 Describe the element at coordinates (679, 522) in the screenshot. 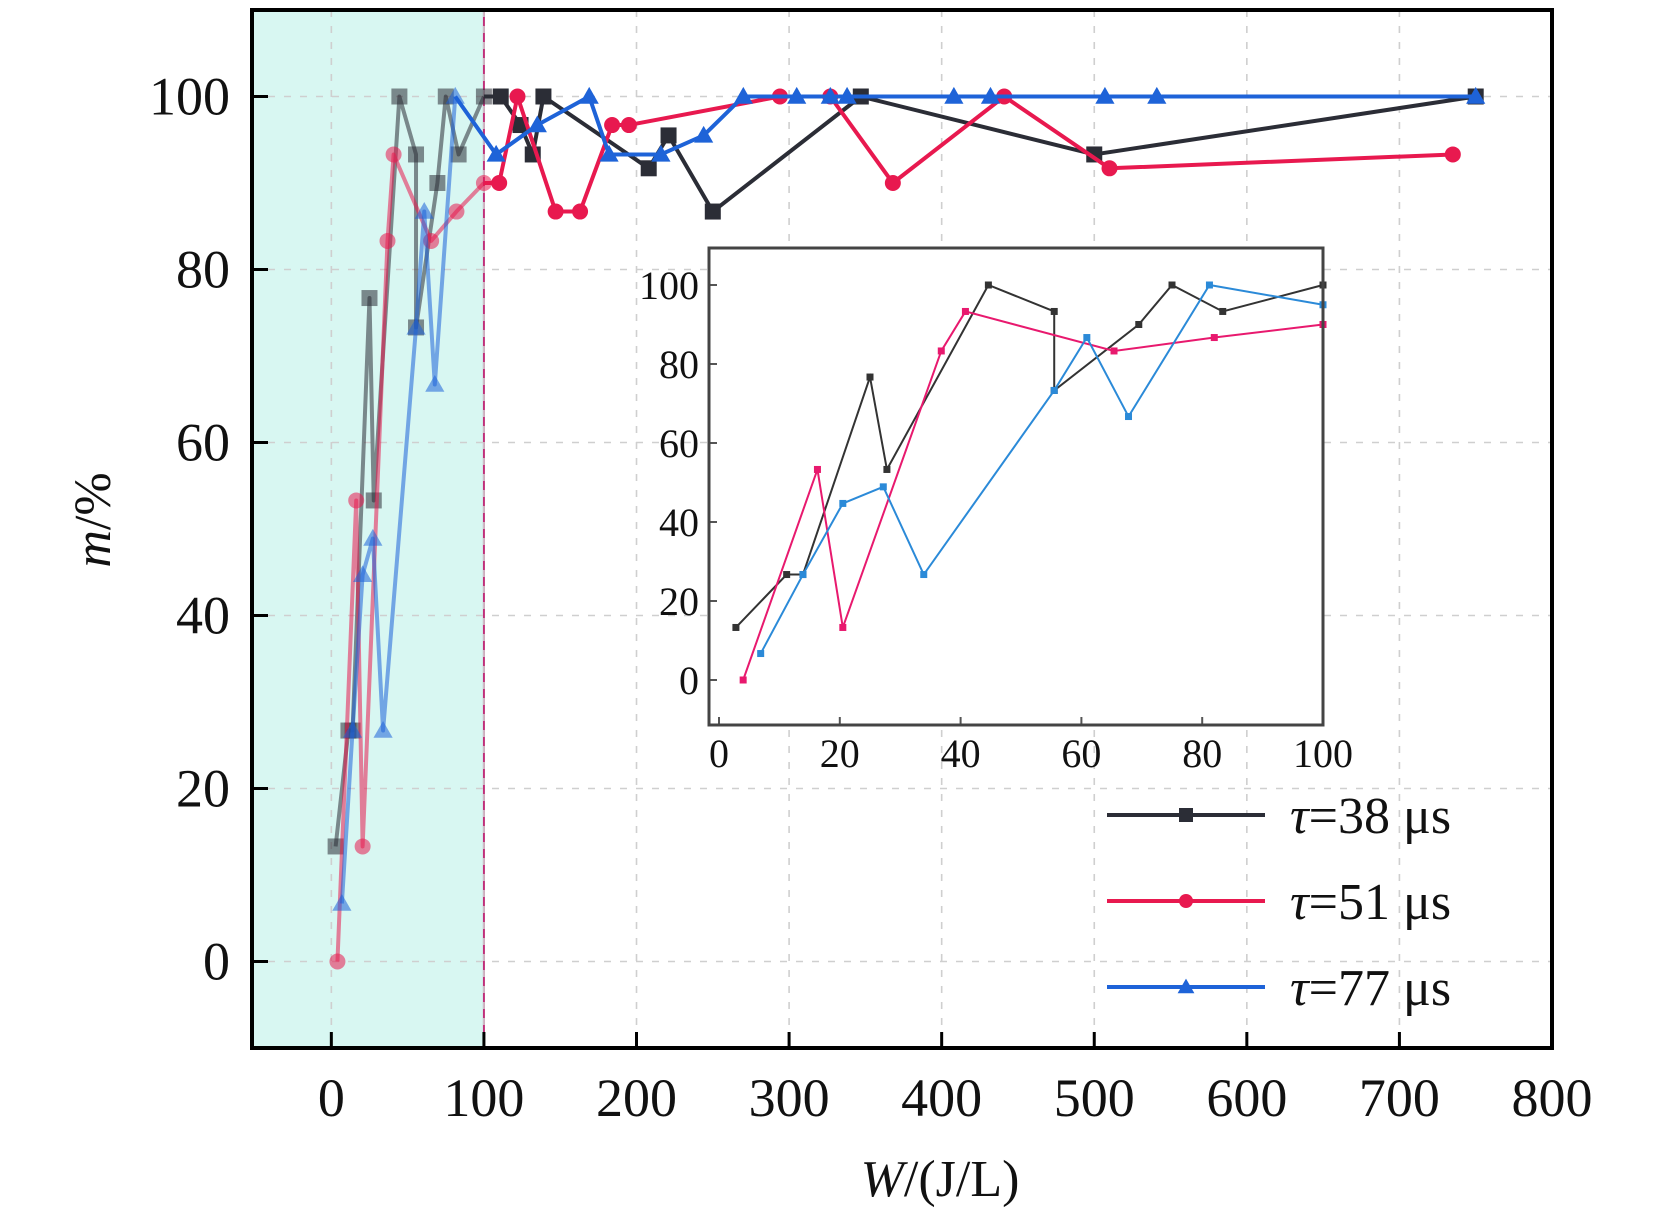

I see `inset-ytick-label: 40` at that location.